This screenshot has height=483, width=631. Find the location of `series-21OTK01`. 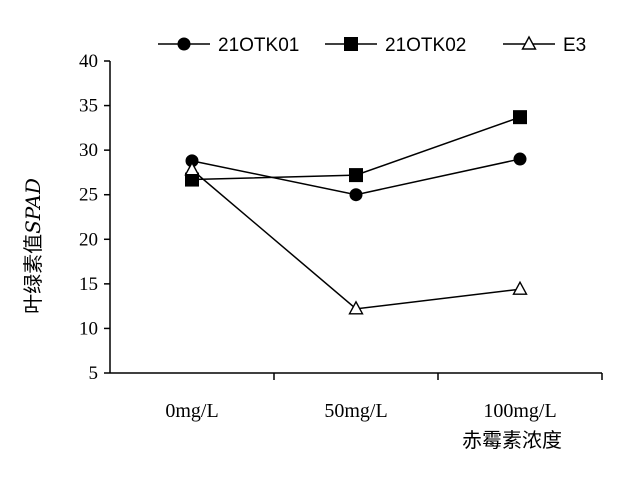

series-21OTK01 is located at coordinates (356, 177).